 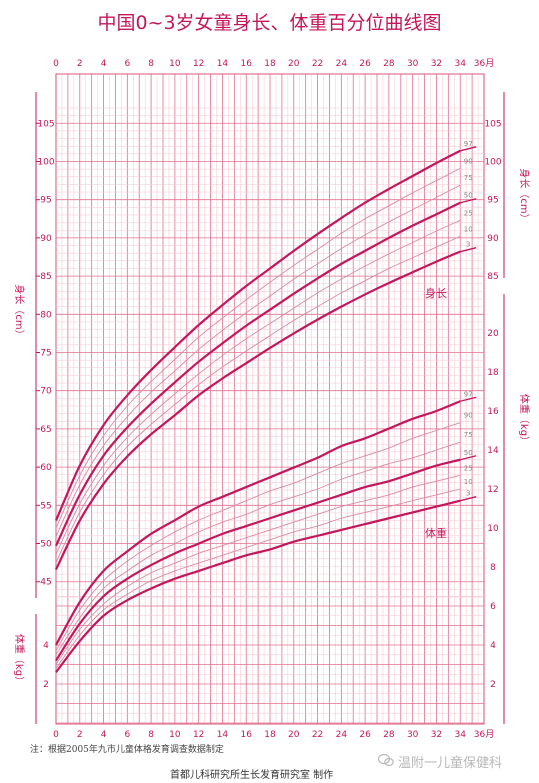 What do you see at coordinates (104, 735) in the screenshot?
I see `x-tick-label-bottom: 4` at bounding box center [104, 735].